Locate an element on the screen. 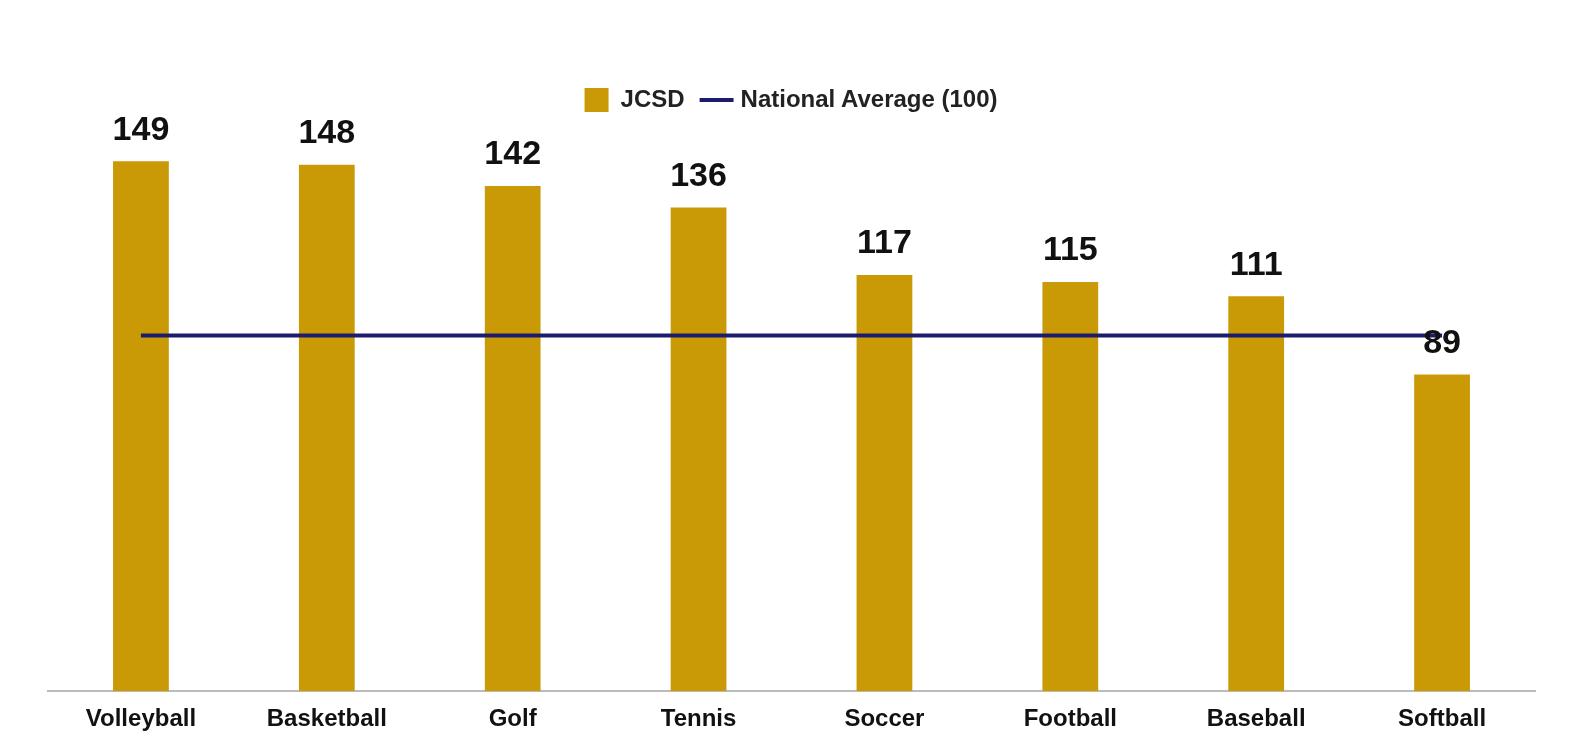  x-tick-label: Softball is located at coordinates (1442, 718).